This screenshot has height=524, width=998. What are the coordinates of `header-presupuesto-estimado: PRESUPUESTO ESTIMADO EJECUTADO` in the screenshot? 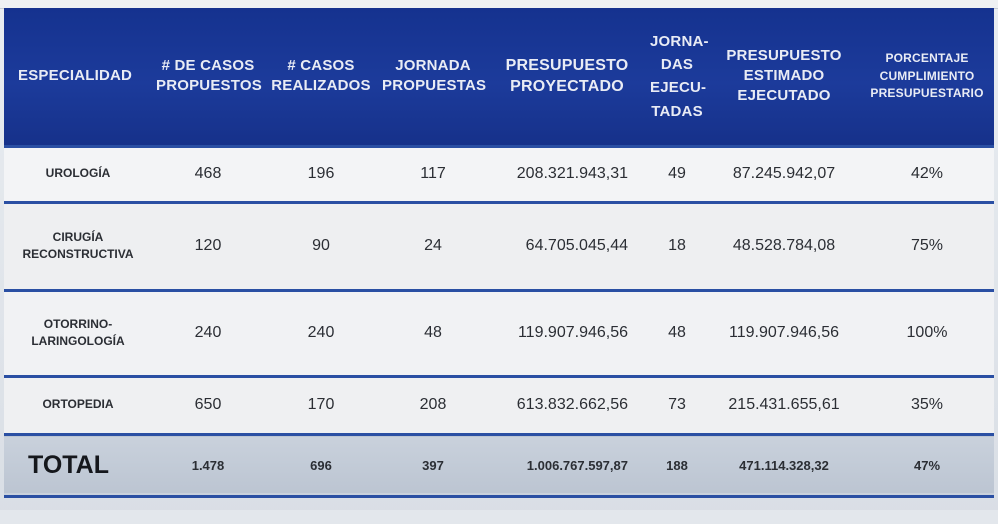 It's located at (784, 77).